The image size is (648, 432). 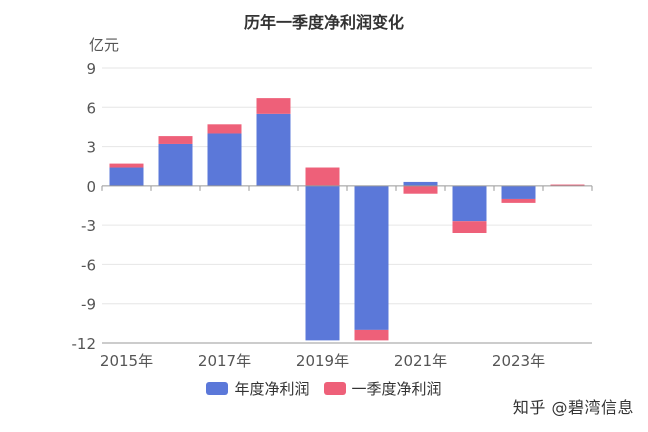 I want to click on y-tick-label: 0, so click(x=91, y=187).